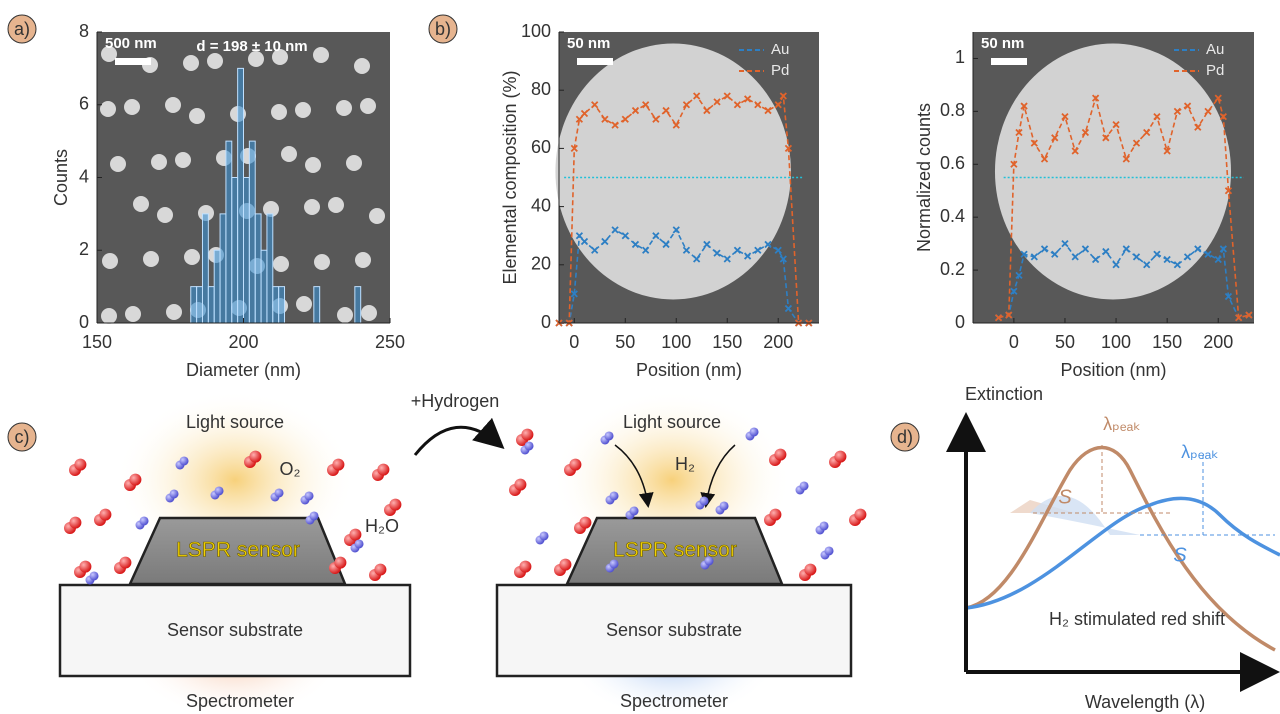  I want to click on h2o-label: H₂O, so click(382, 526).